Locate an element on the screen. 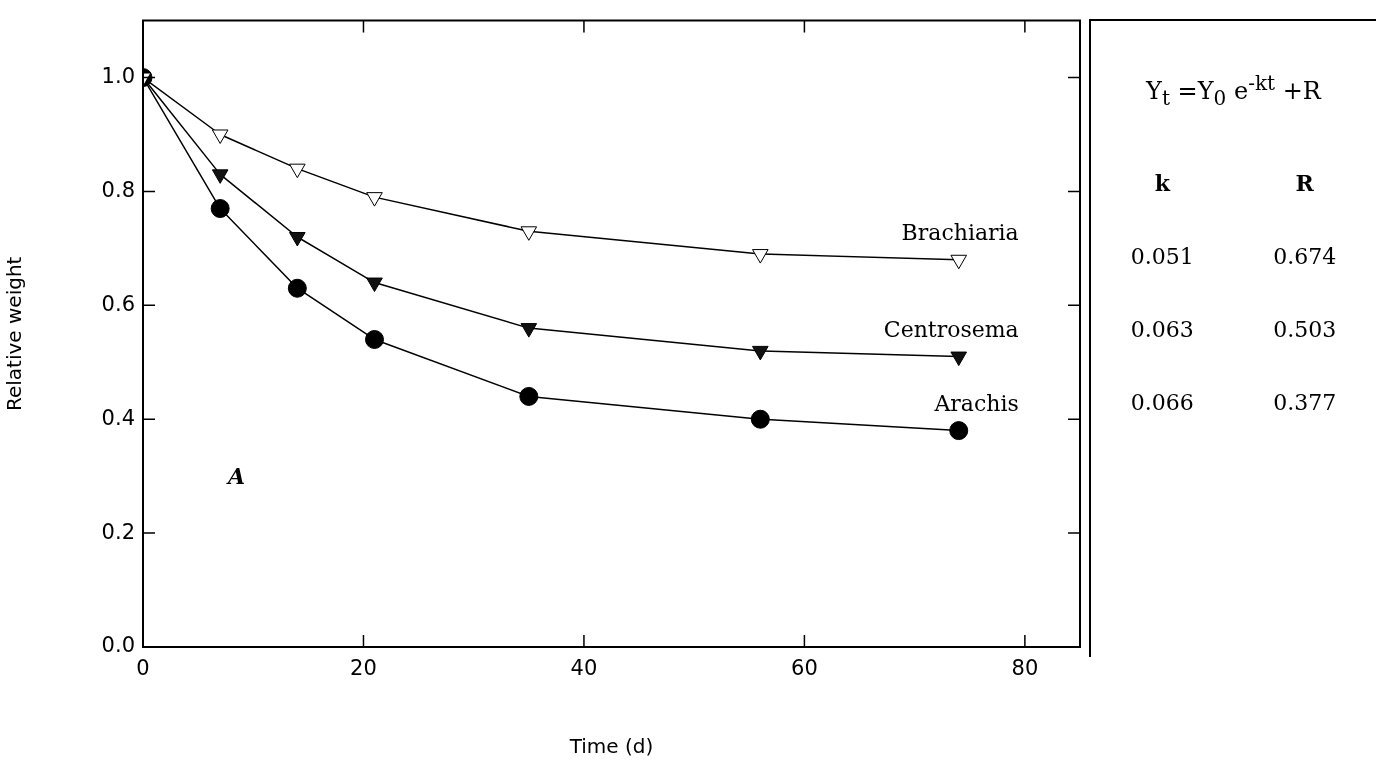 Image resolution: width=1376 pixels, height=764 pixels. x-tick-label: 20 is located at coordinates (363, 668).